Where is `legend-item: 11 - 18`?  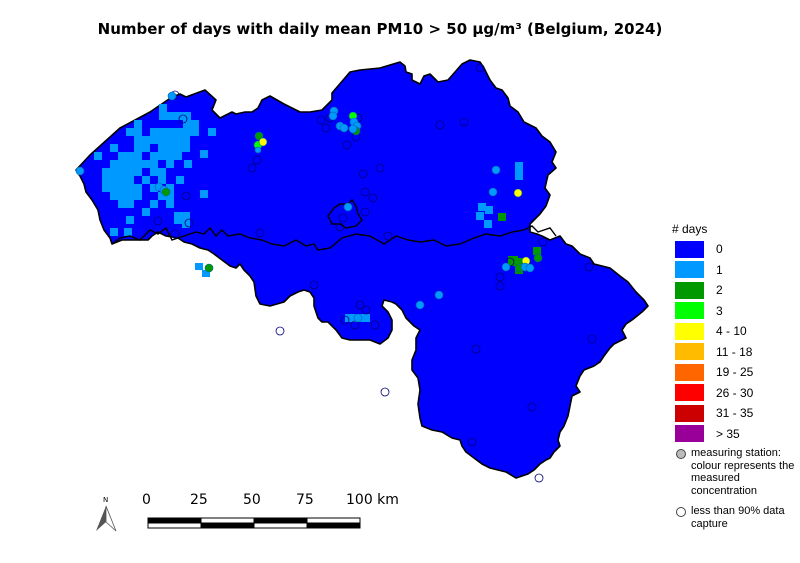
legend-item: 11 - 18 is located at coordinates (712, 352).